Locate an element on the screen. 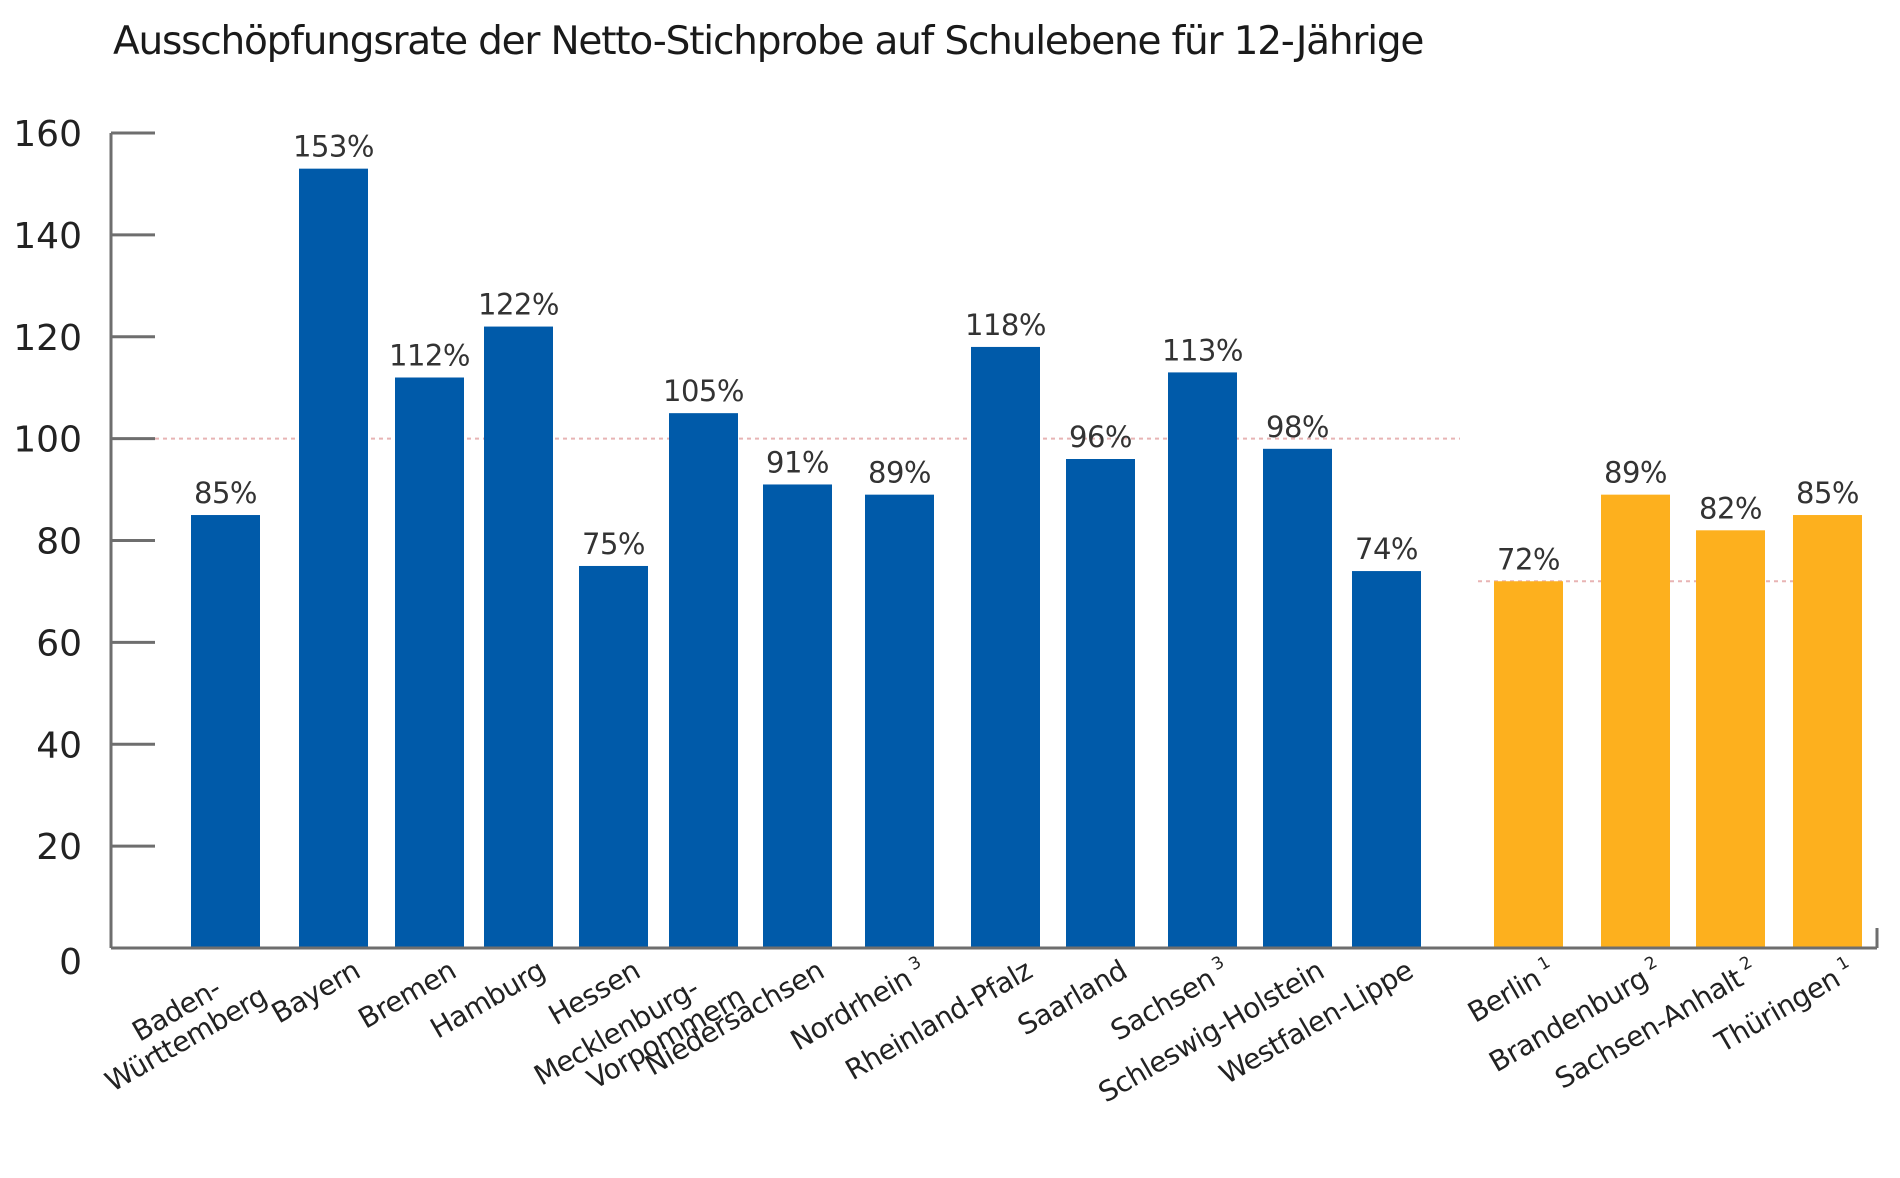 This screenshot has height=1178, width=1900. bar-bremen is located at coordinates (429, 662).